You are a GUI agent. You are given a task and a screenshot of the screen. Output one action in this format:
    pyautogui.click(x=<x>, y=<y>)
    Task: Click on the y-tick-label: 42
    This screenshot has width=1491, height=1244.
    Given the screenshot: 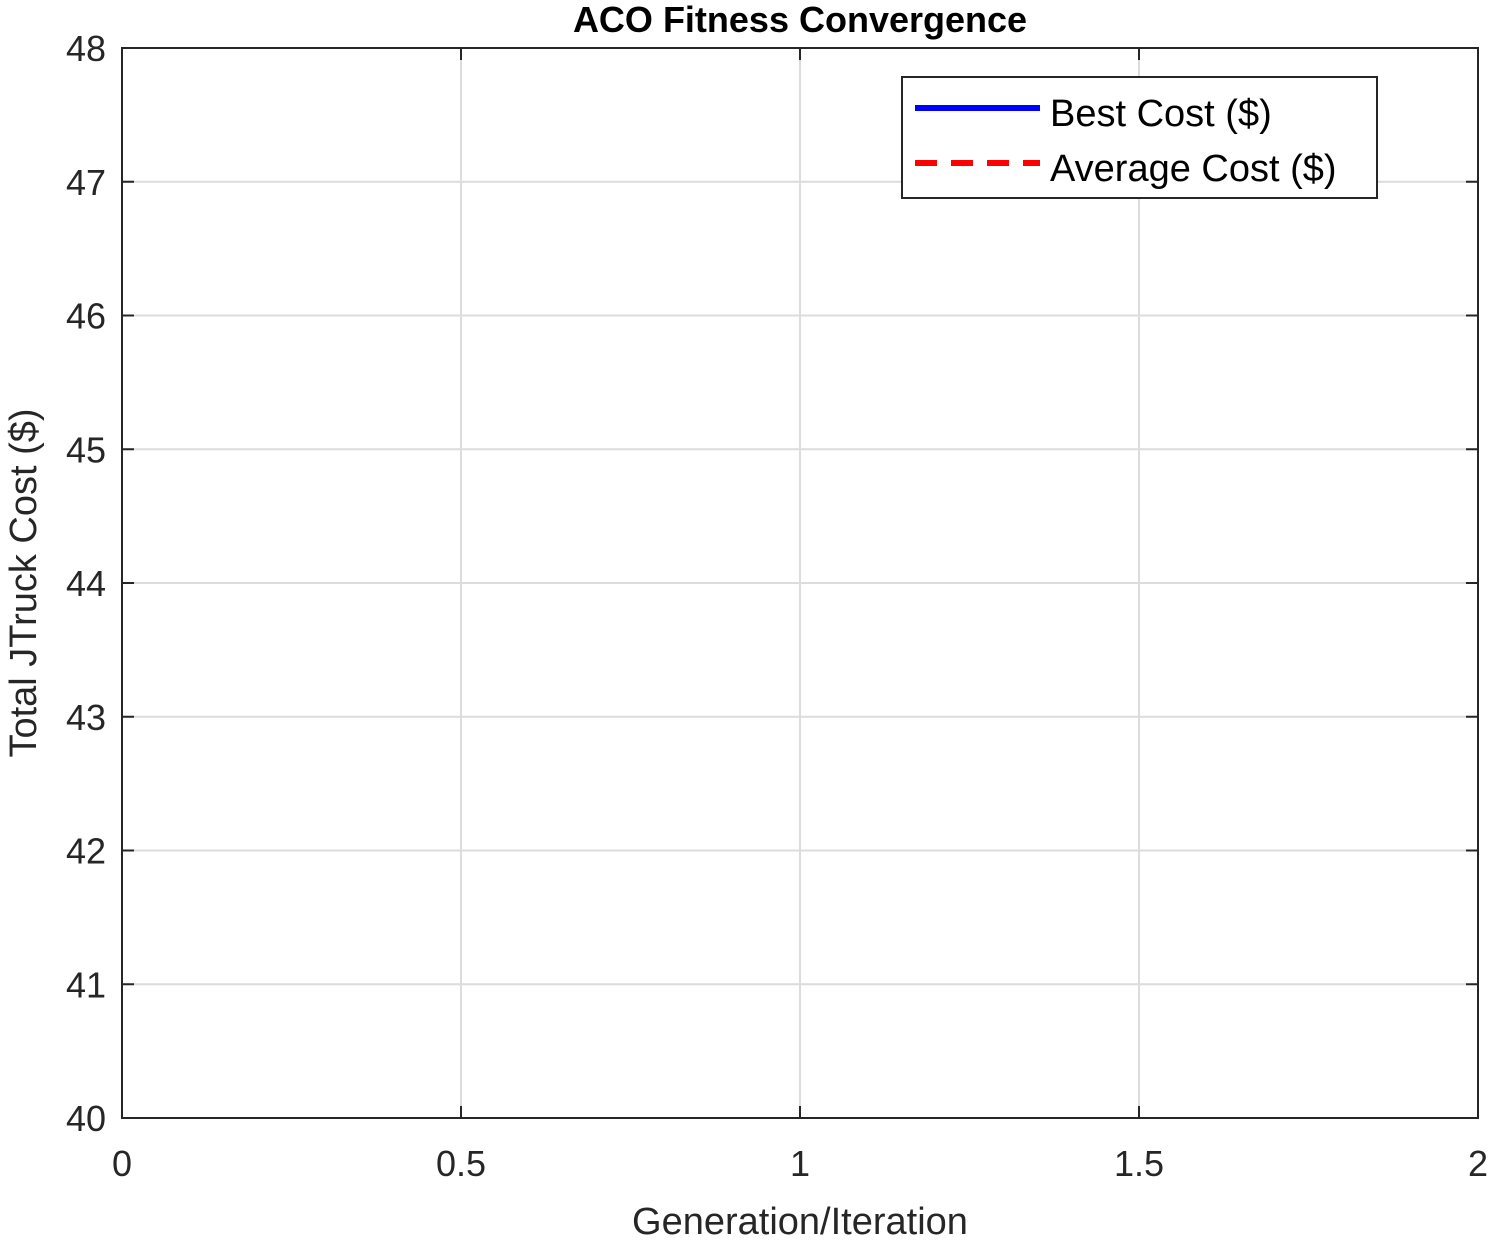 What is the action you would take?
    pyautogui.click(x=86, y=851)
    